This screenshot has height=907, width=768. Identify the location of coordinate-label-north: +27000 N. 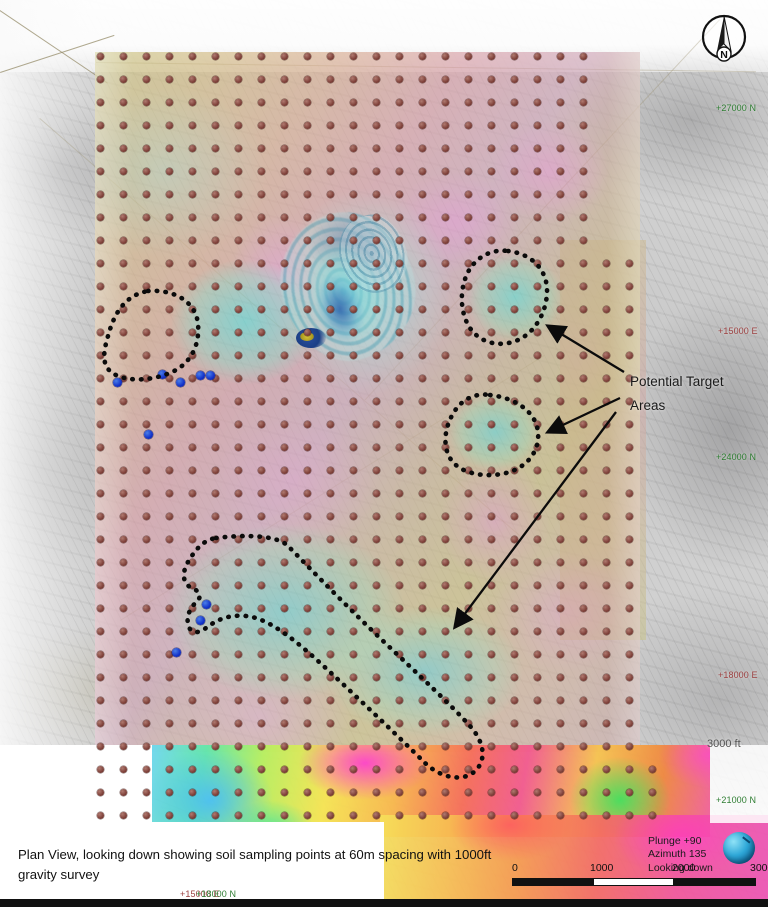
(736, 108).